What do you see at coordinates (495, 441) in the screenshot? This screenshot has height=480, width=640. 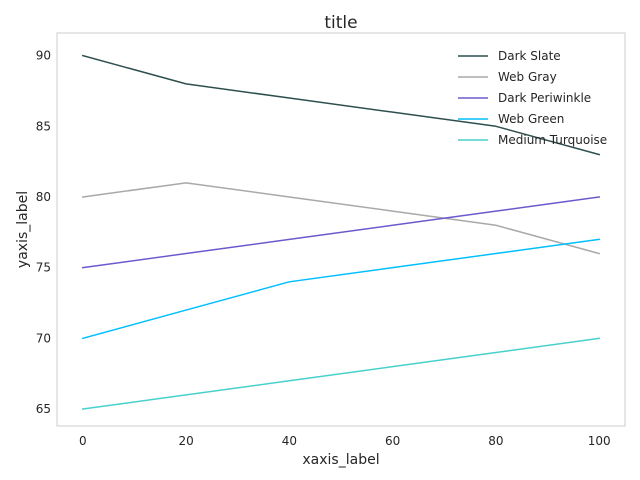 I see `x-tick-label: 80` at bounding box center [495, 441].